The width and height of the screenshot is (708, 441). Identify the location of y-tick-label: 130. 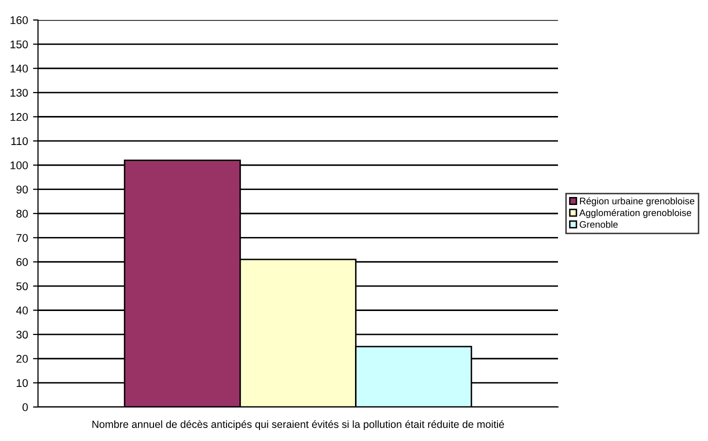
(19, 92).